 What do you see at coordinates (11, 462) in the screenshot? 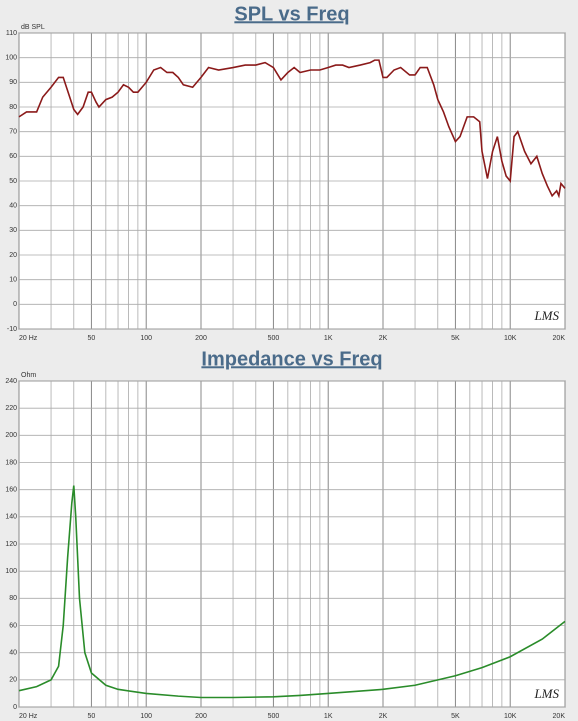
I see `y-tick-label: 180` at bounding box center [11, 462].